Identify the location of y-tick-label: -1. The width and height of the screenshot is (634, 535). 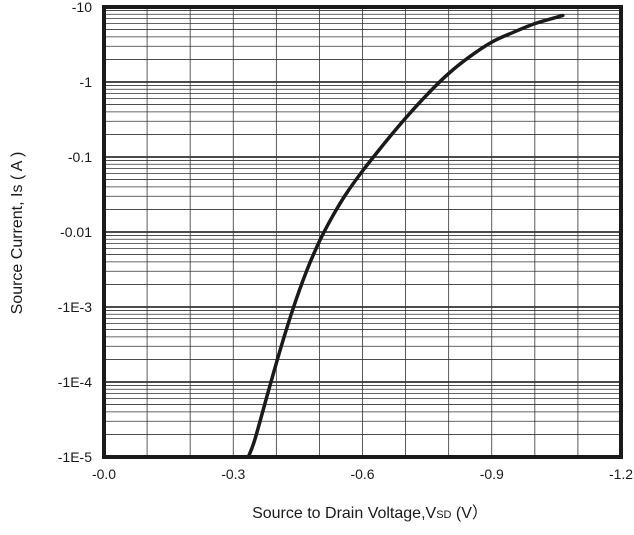
(86, 82).